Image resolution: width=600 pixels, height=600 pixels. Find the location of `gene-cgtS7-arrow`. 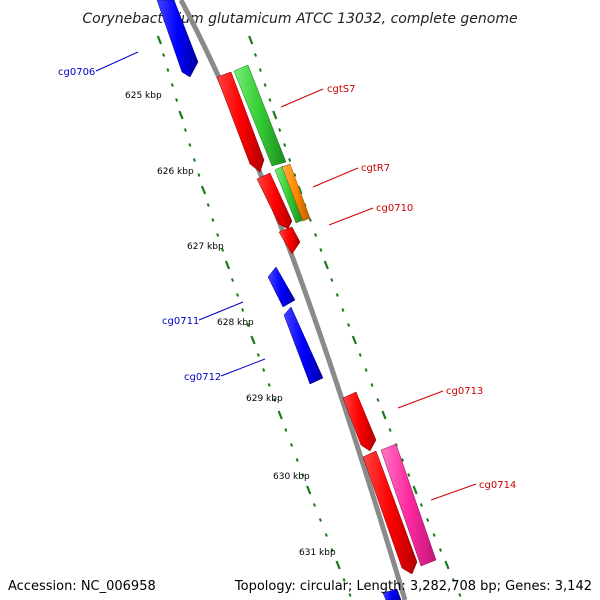

gene-cgtS7-arrow is located at coordinates (240, 122).